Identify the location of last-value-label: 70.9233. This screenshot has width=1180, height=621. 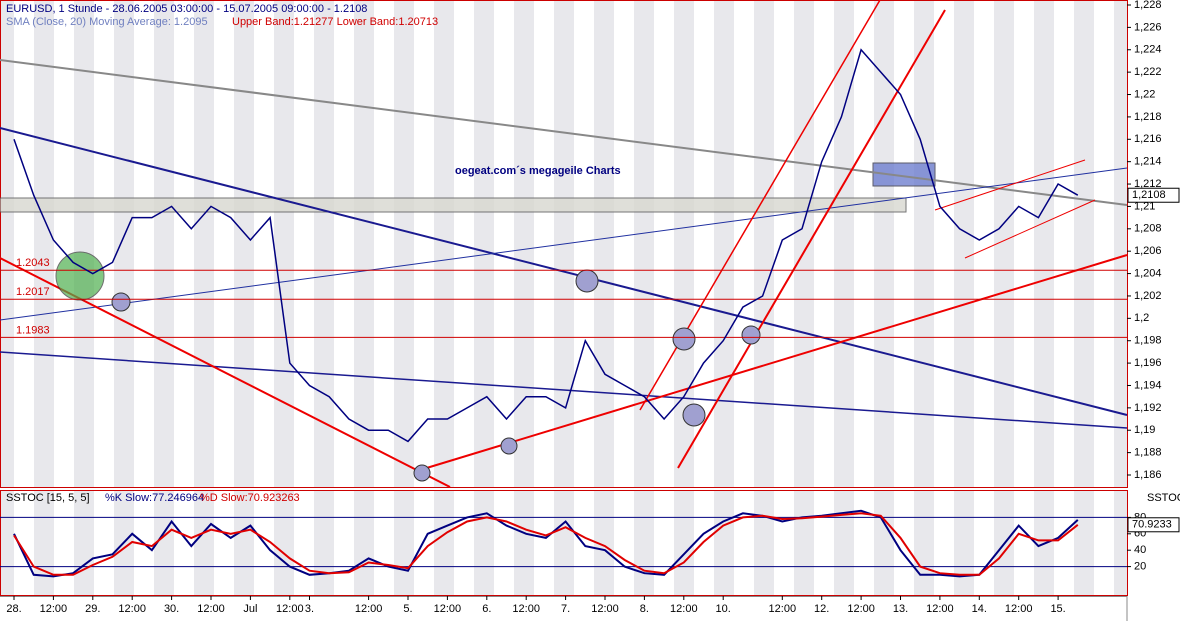
(1152, 525).